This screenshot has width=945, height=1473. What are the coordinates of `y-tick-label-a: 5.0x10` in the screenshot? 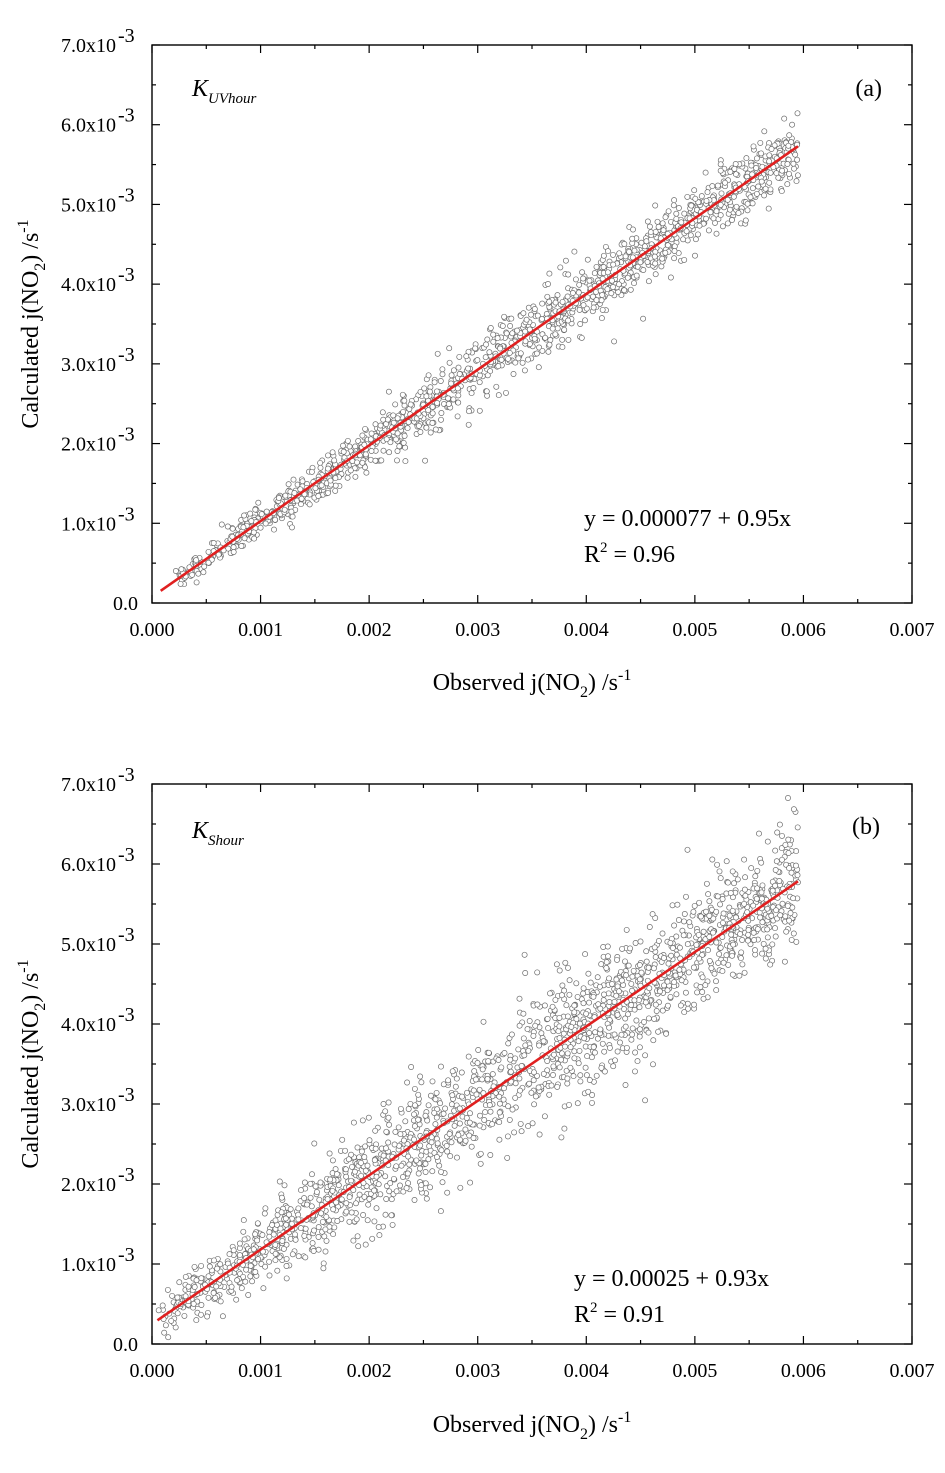 It's located at (88, 205).